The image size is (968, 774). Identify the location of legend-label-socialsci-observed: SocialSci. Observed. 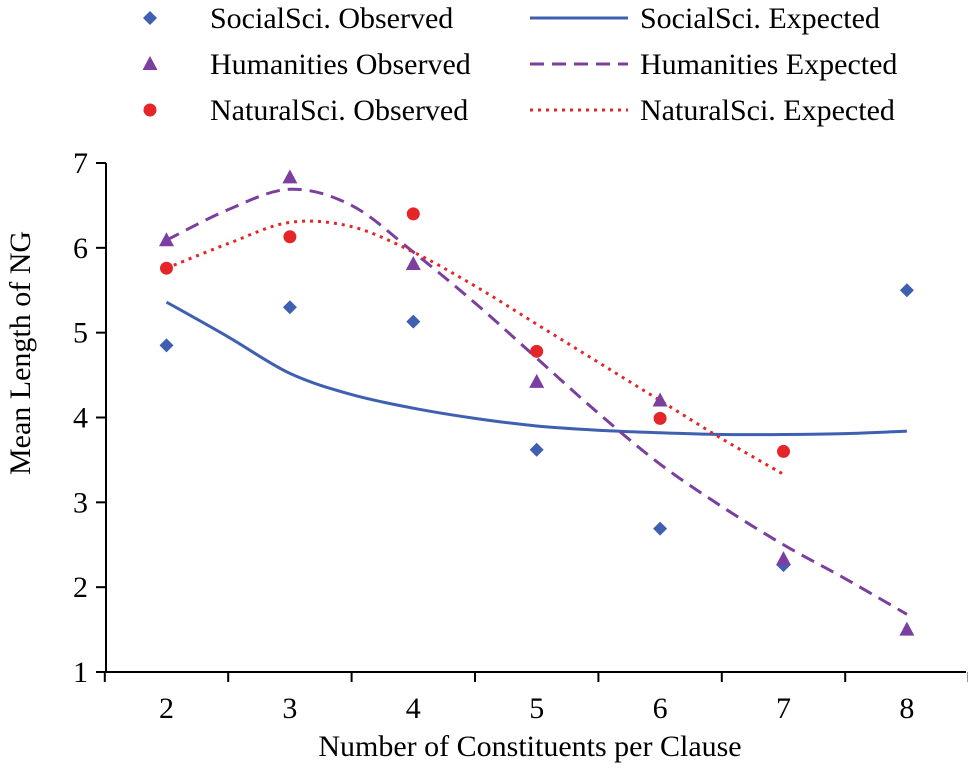
(331, 18).